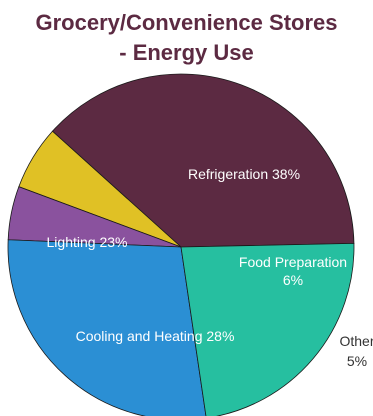 This screenshot has height=416, width=373. I want to click on slice-label-0: Refrigeration 38%, so click(244, 174).